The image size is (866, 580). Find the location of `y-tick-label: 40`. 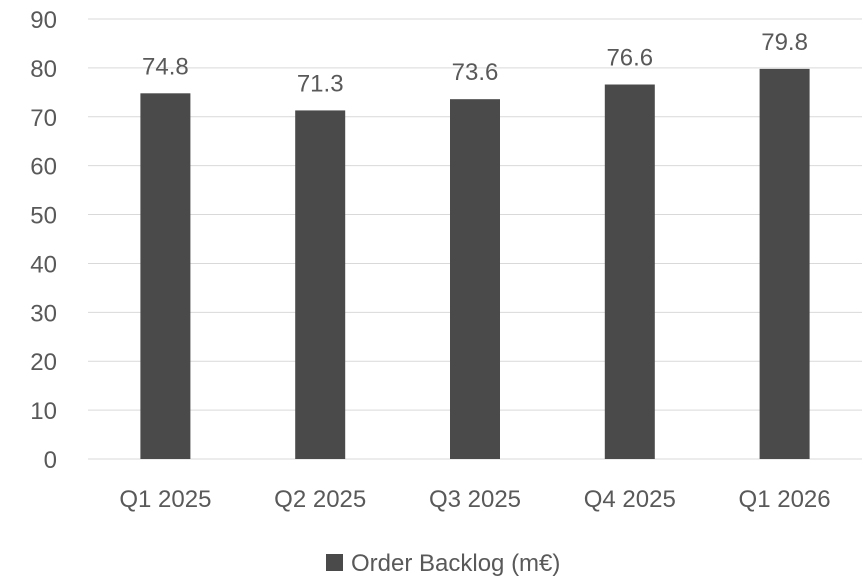

y-tick-label: 40 is located at coordinates (43, 264).